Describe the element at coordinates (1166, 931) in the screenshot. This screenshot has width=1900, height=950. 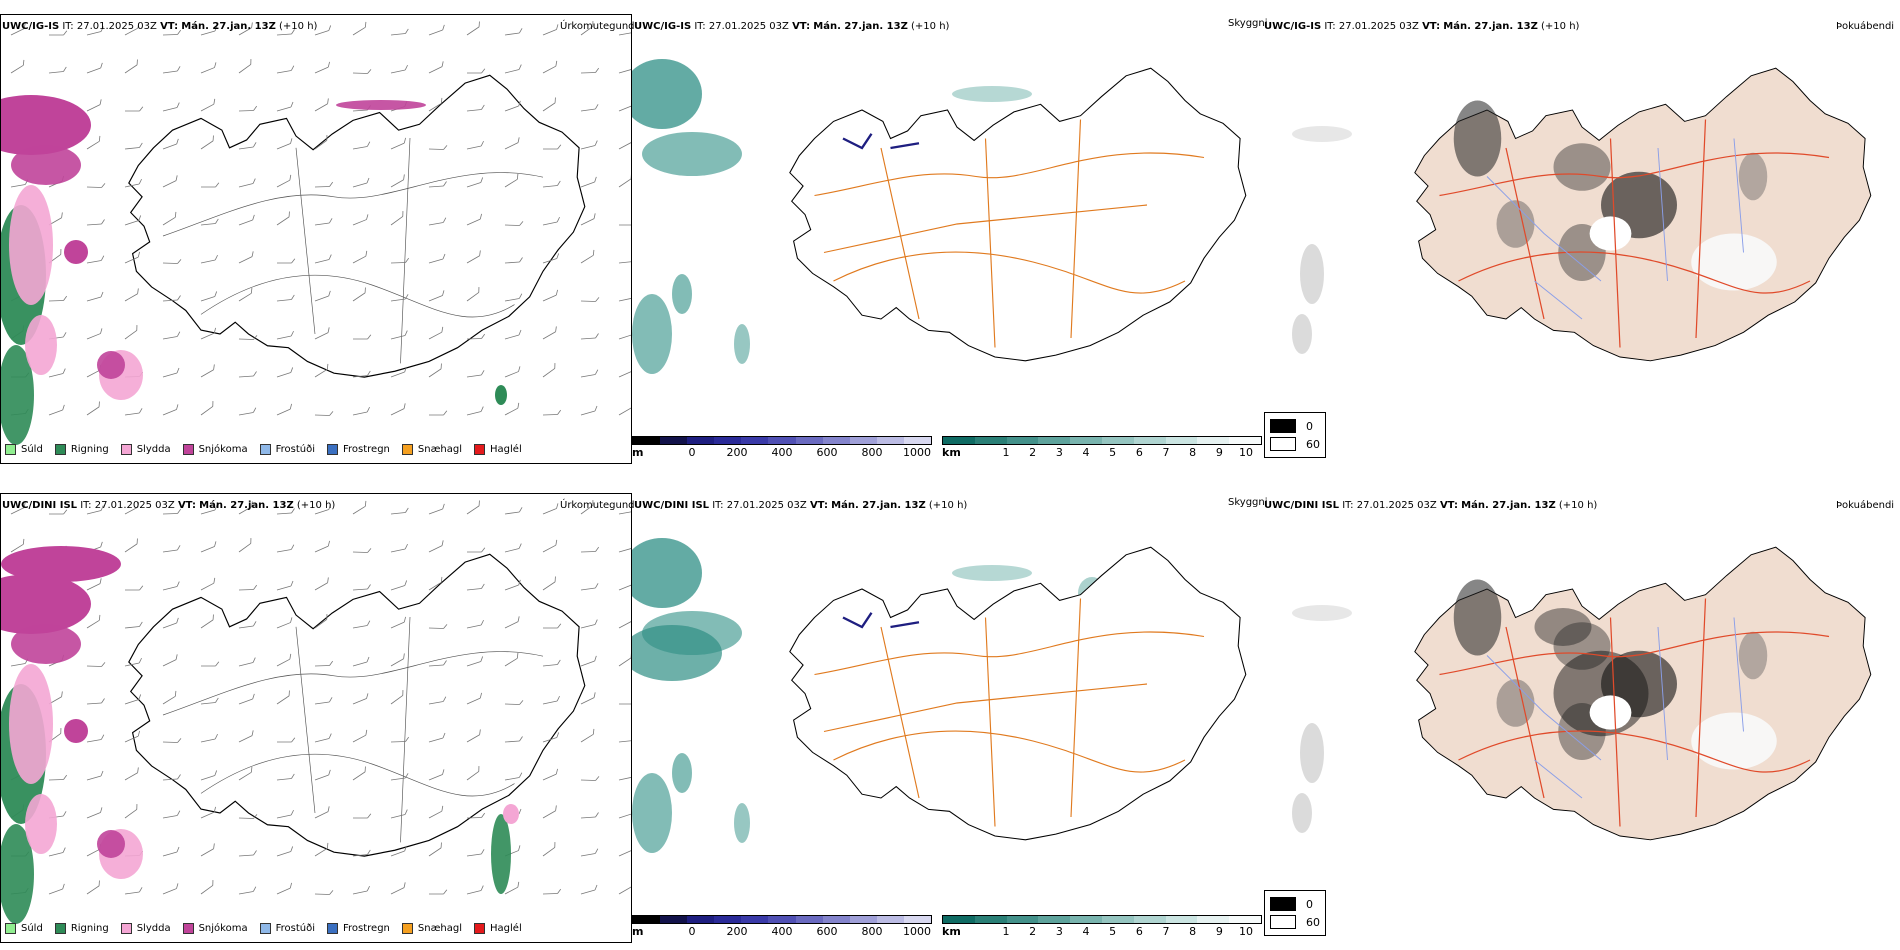
I see `colorbar-tick: 7` at that location.